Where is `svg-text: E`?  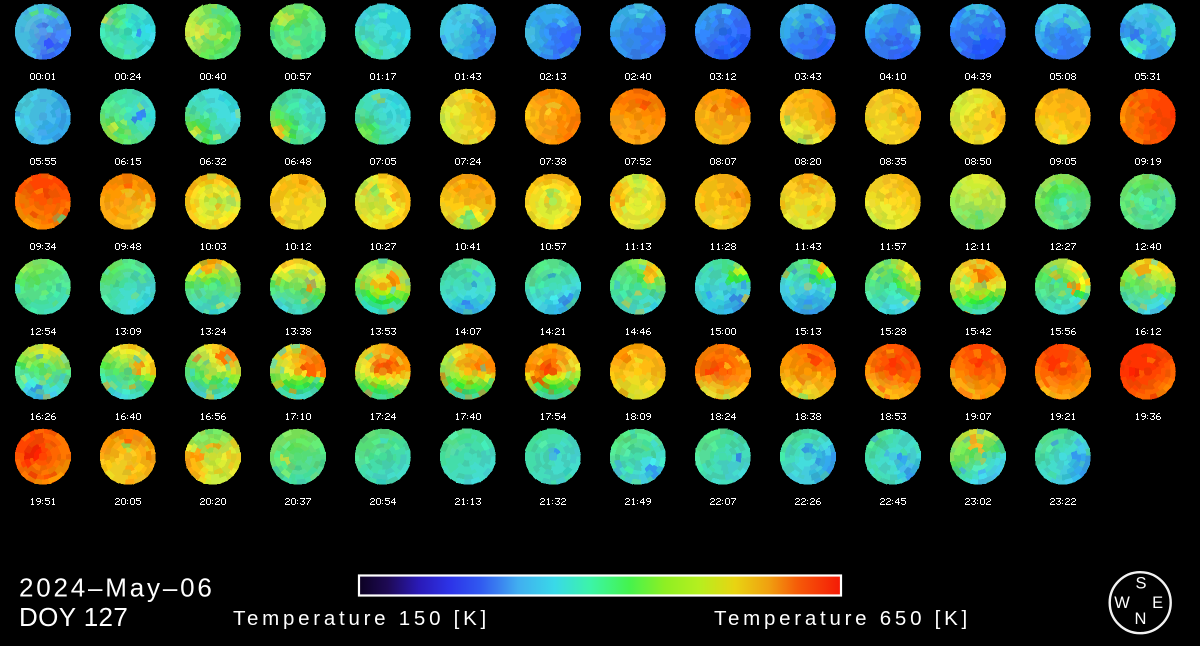 svg-text: E is located at coordinates (1157, 603).